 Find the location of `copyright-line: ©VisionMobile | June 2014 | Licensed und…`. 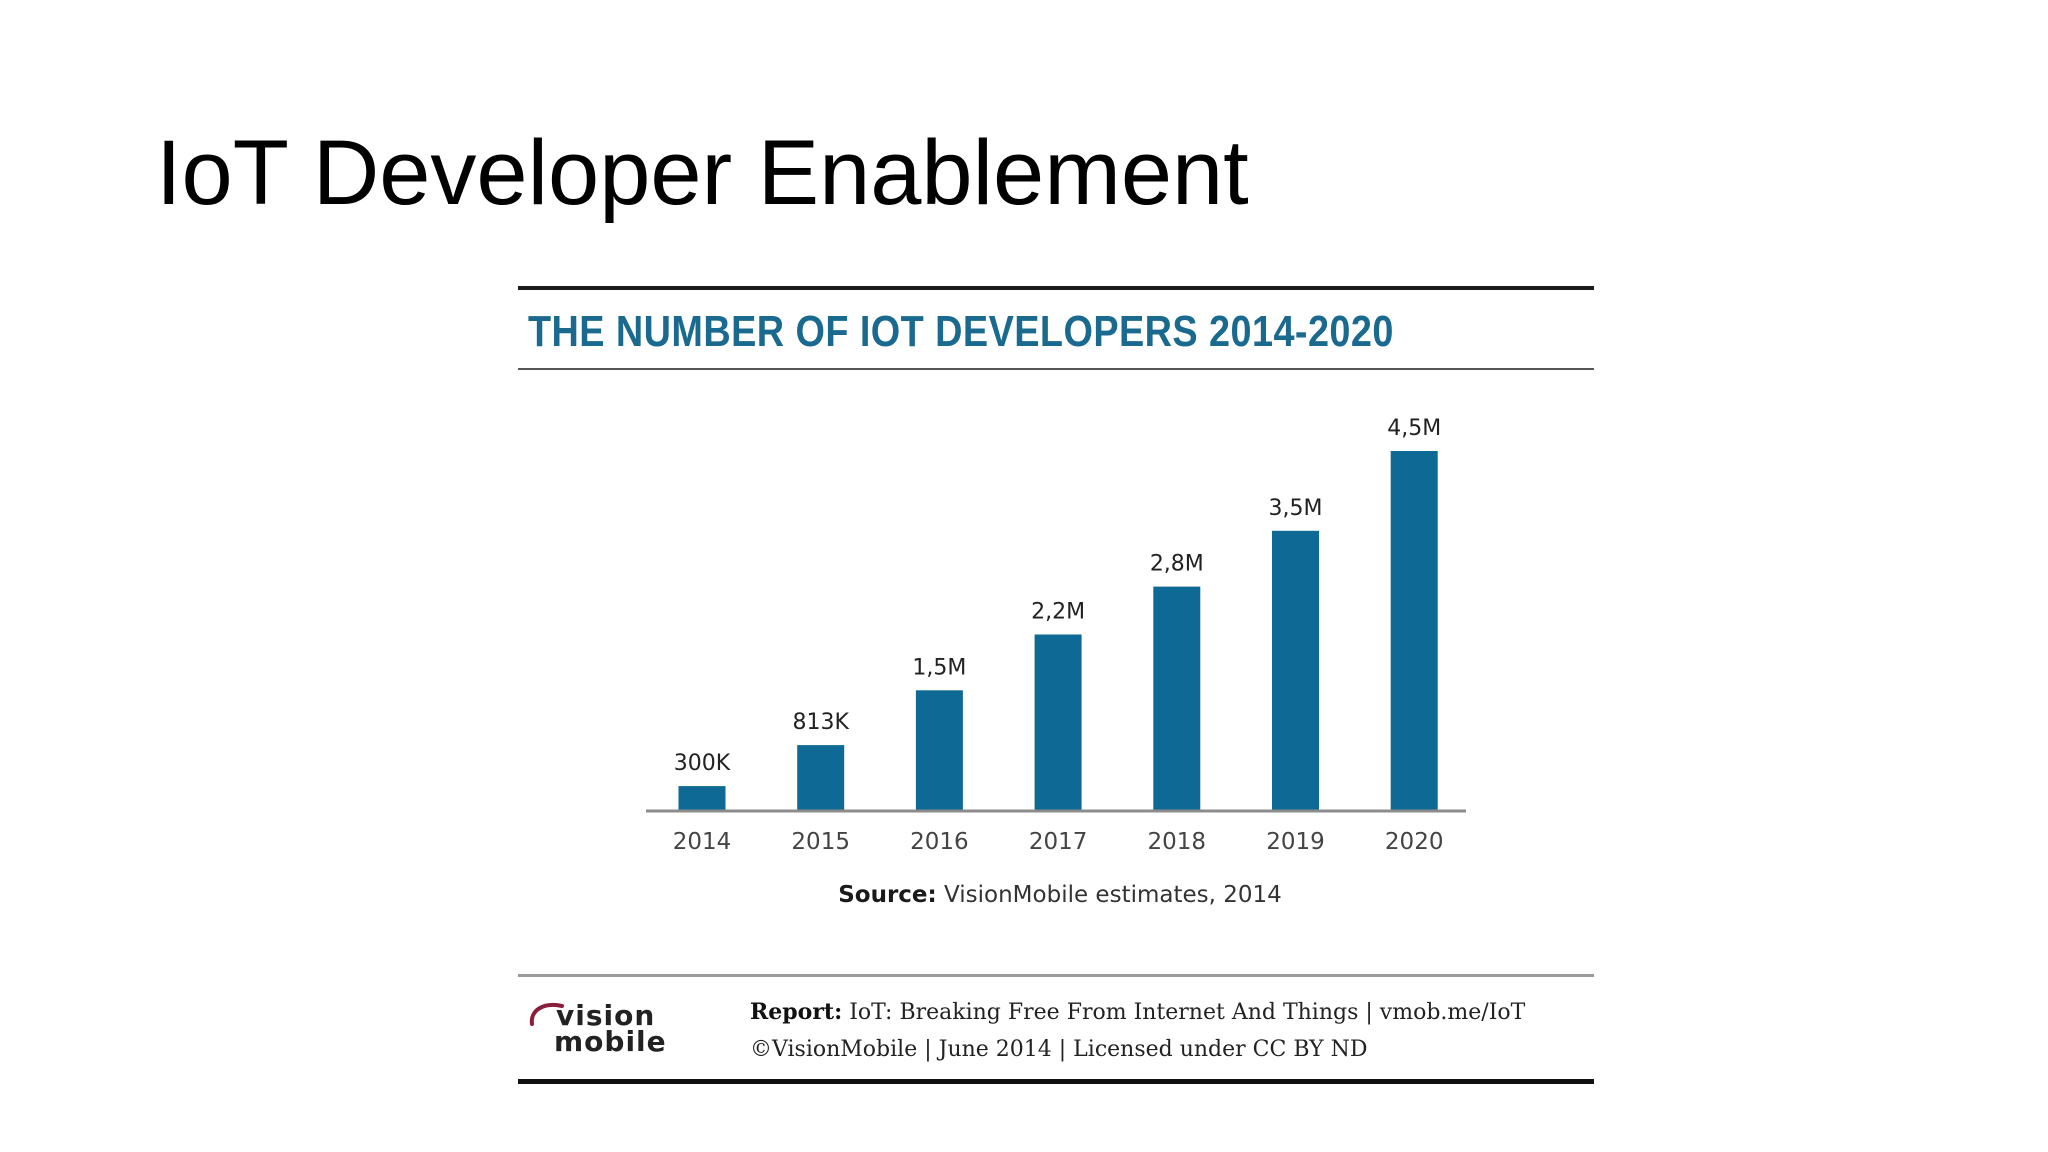

copyright-line: ©VisionMobile | June 2014 | Licensed und… is located at coordinates (1059, 1049).